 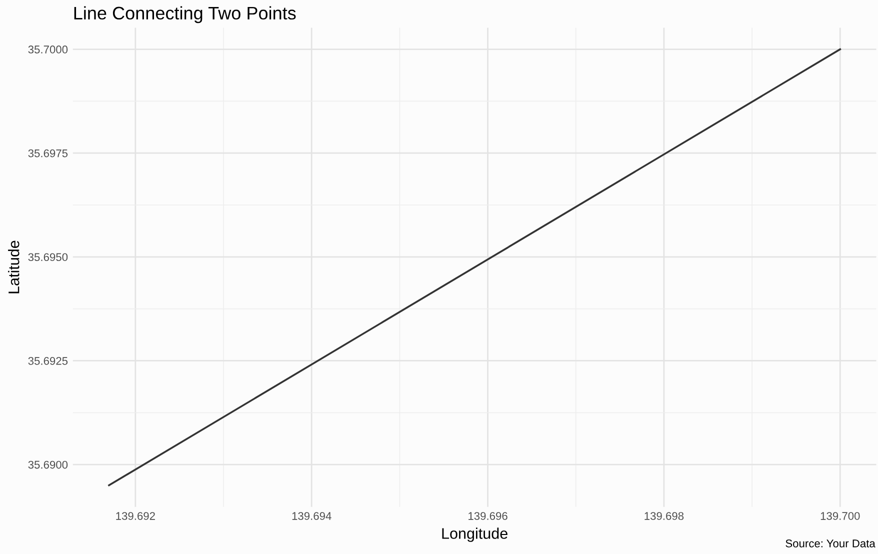 What do you see at coordinates (48, 464) in the screenshot?
I see `y-tick-label: 35.6900` at bounding box center [48, 464].